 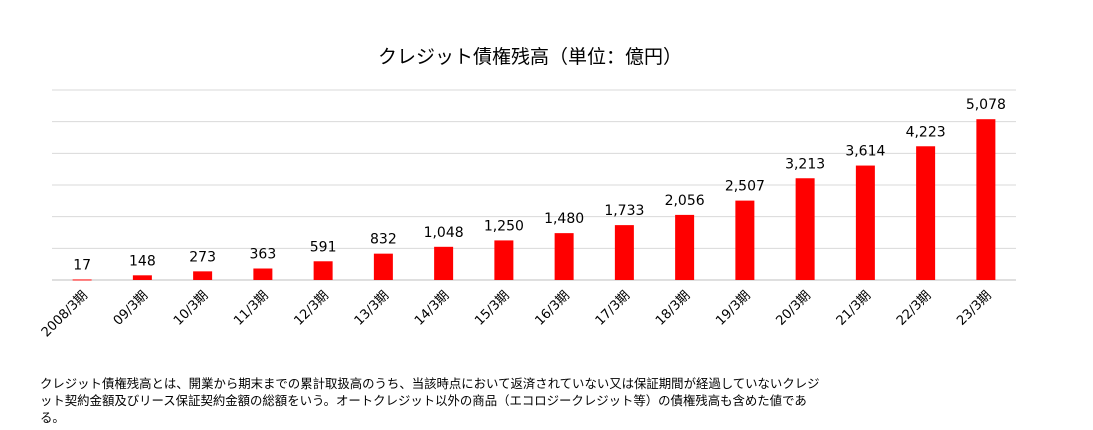 What do you see at coordinates (745, 187) in the screenshot?
I see `data-label: 2,507` at bounding box center [745, 187].